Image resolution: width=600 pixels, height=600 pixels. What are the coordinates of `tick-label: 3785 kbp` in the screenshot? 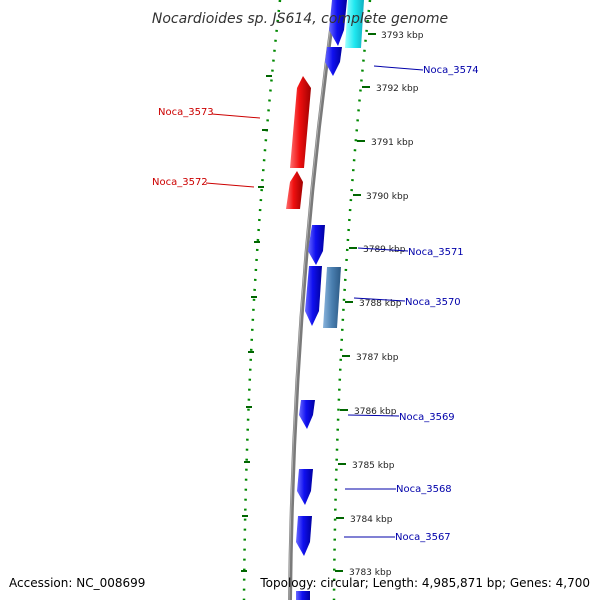 It's located at (373, 466).